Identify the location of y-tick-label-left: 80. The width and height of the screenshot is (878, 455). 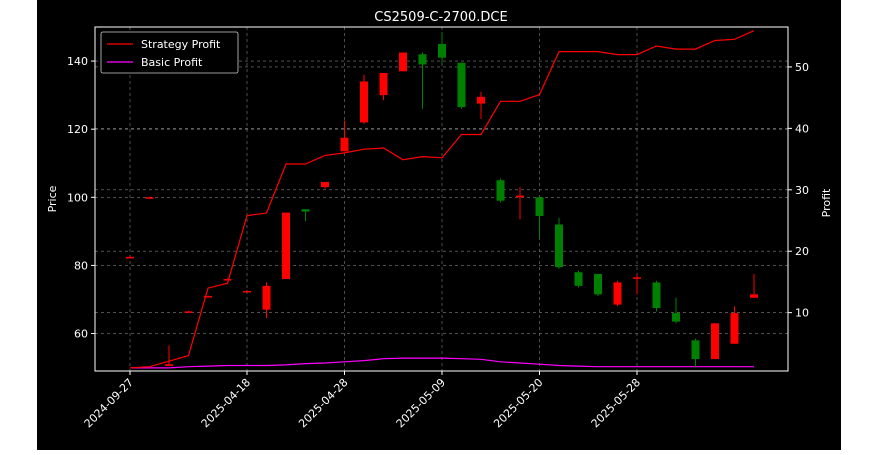
(81, 265).